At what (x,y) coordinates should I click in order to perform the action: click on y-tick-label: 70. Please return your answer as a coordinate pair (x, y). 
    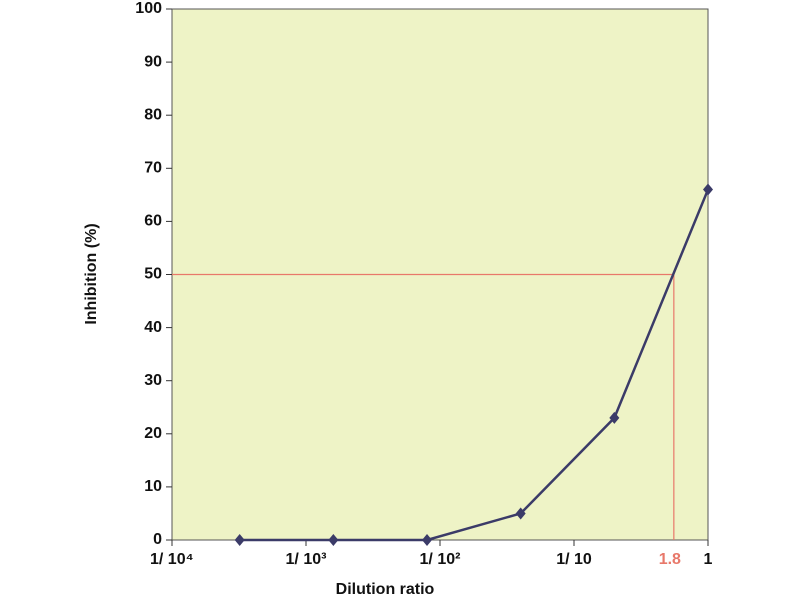
    Looking at the image, I should click on (153, 168).